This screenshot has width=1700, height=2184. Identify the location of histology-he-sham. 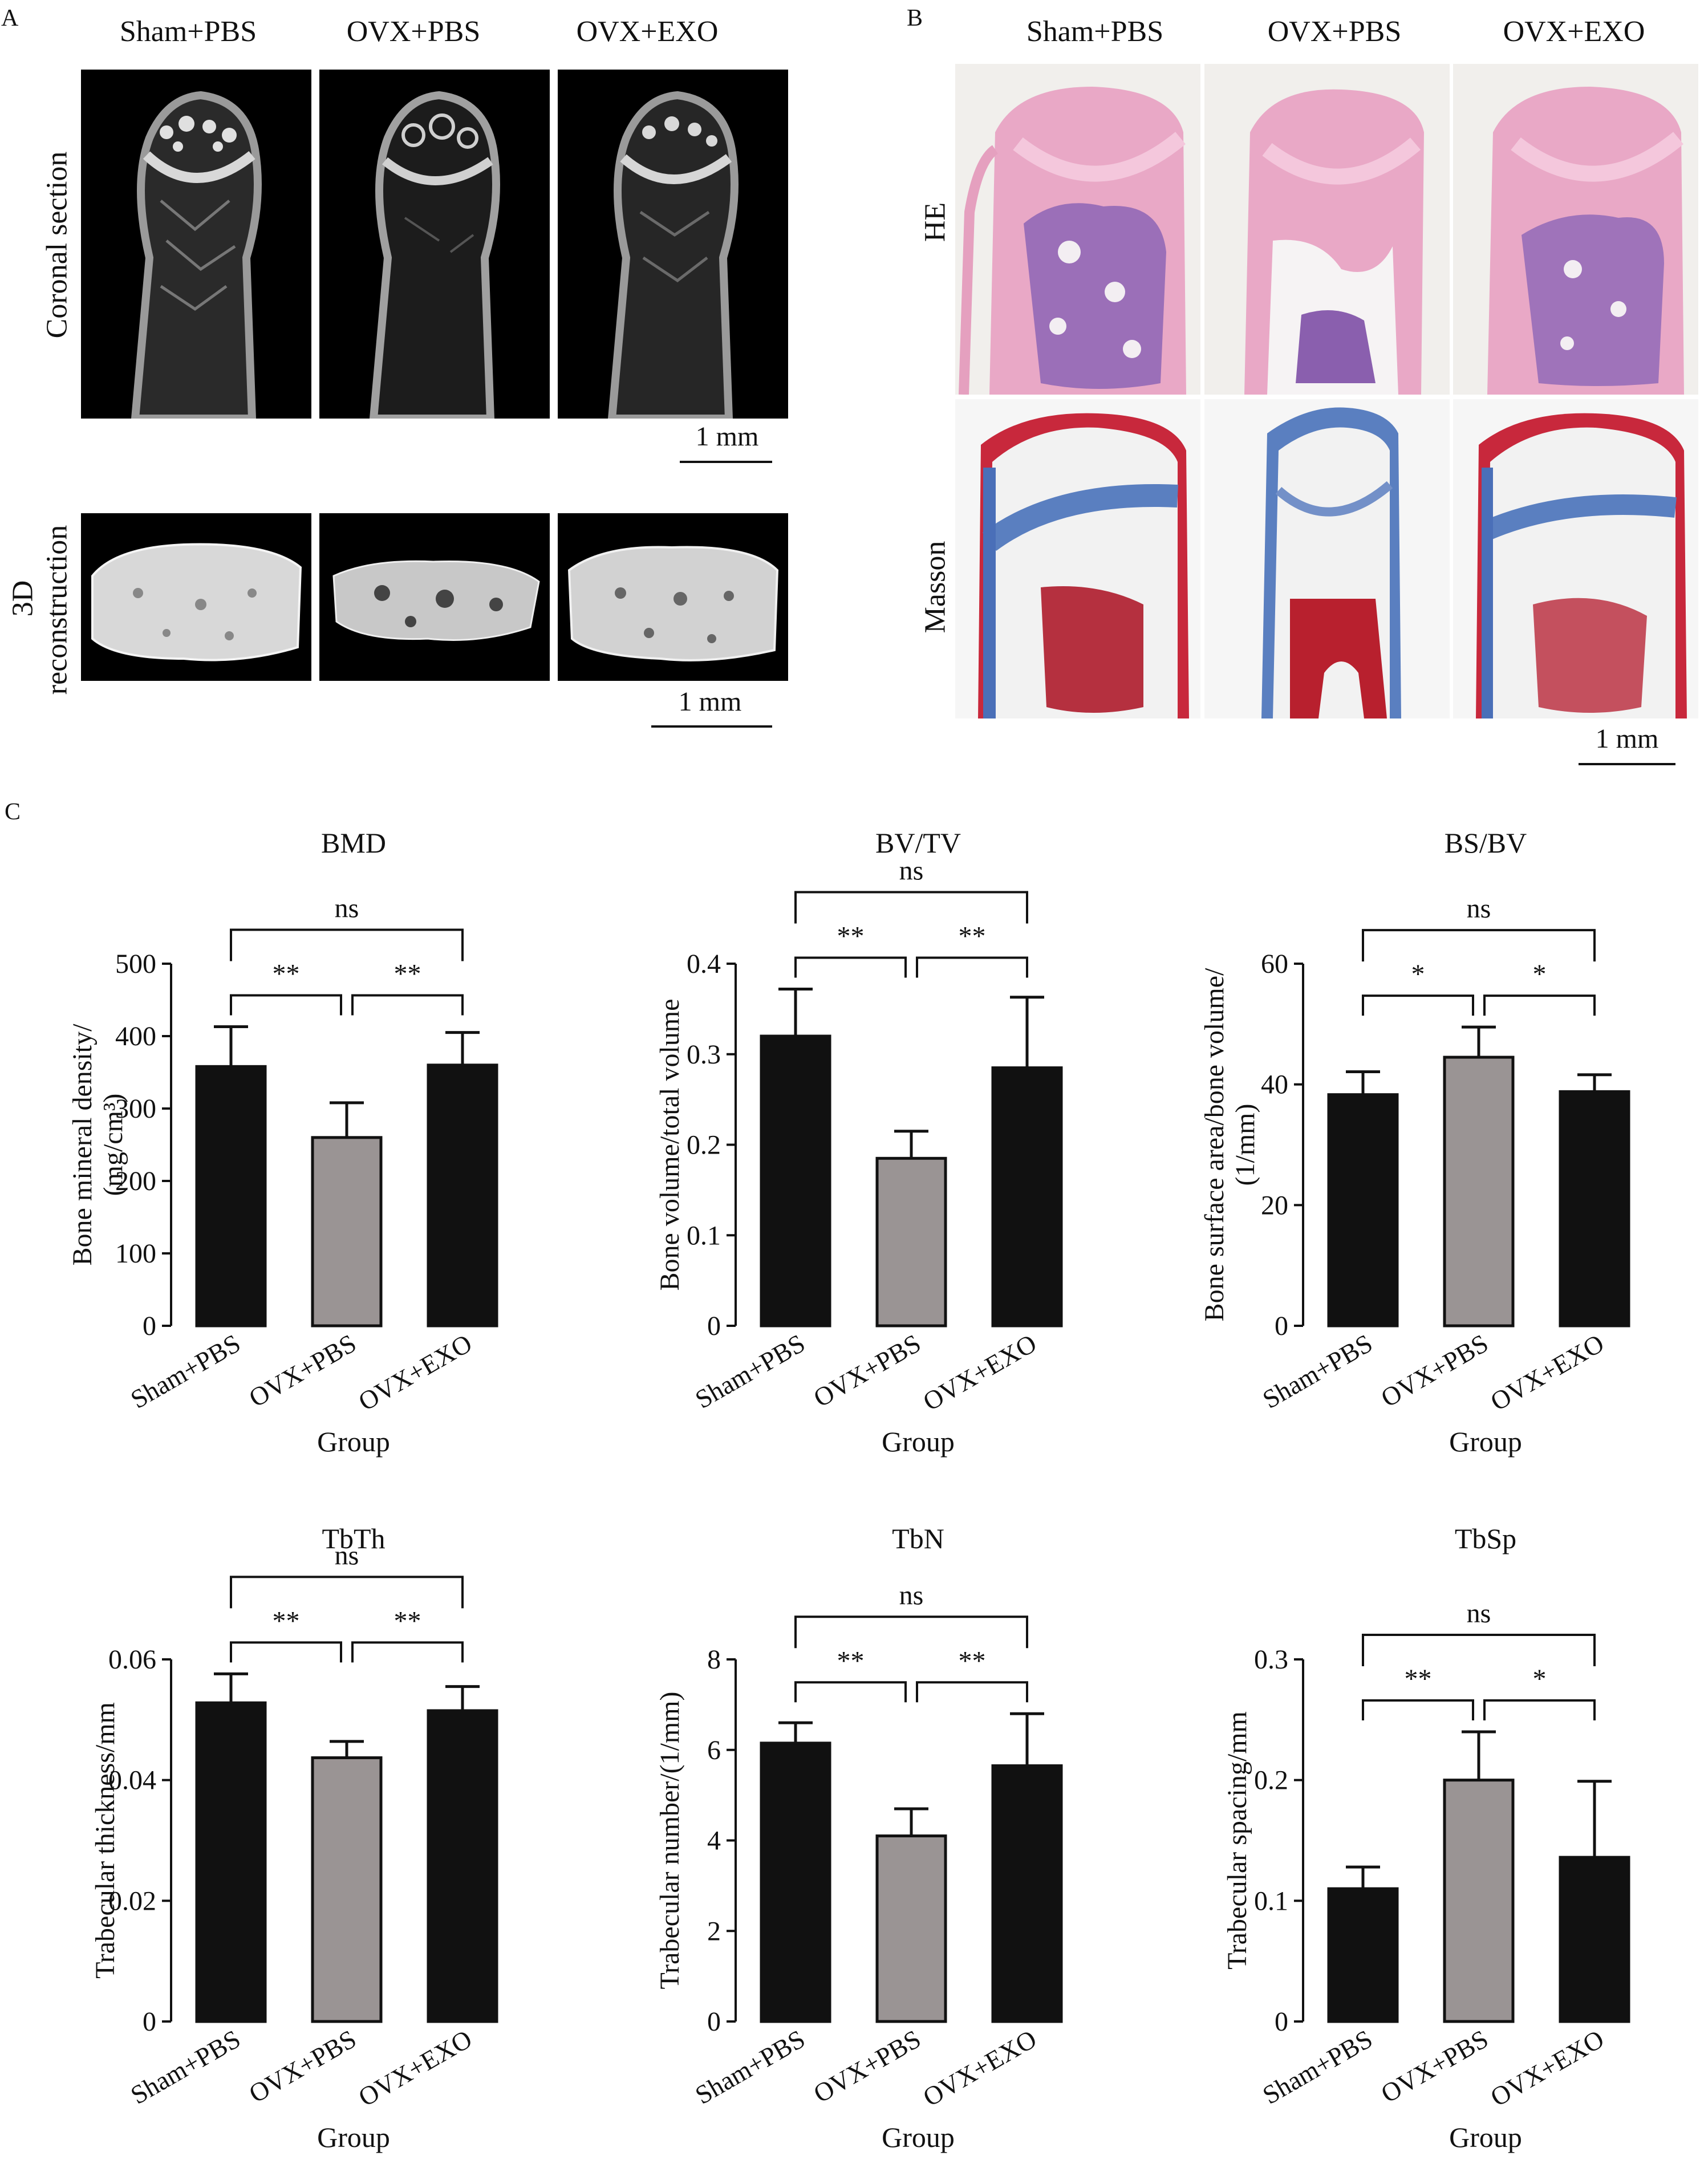
(1077, 229).